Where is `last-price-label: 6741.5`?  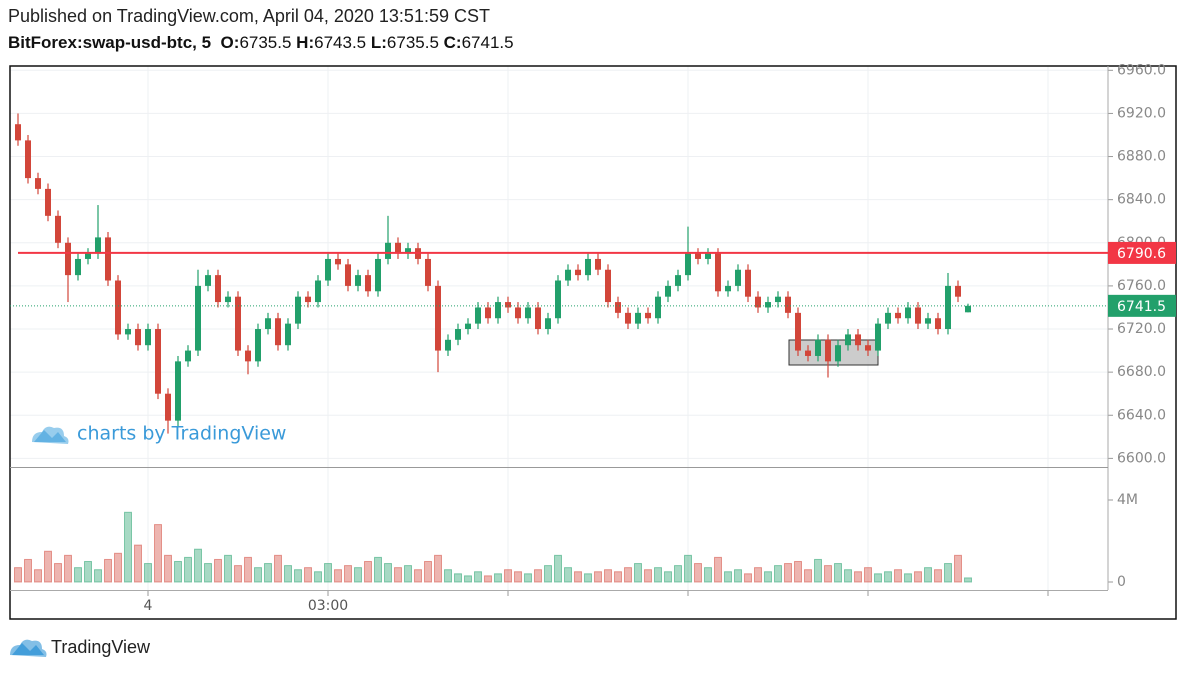 last-price-label: 6741.5 is located at coordinates (1141, 307).